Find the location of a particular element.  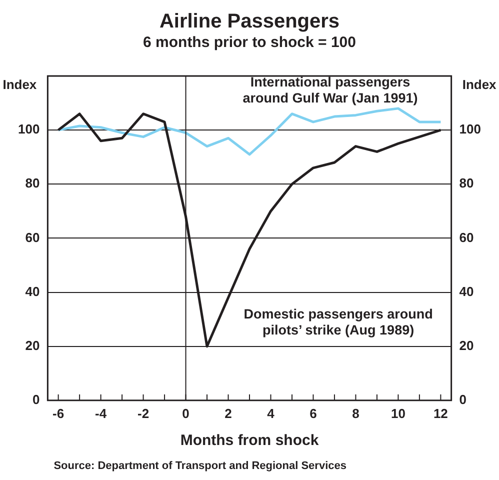

x-tick-label: -6 is located at coordinates (58, 413).